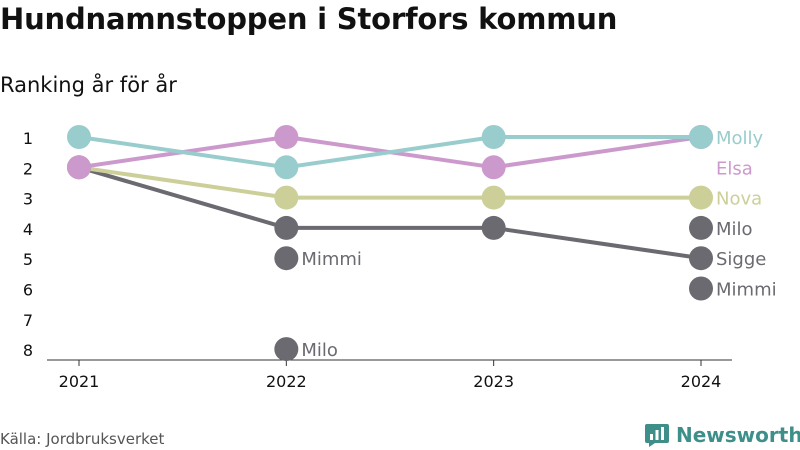 Image resolution: width=800 pixels, height=450 pixels. What do you see at coordinates (286, 381) in the screenshot?
I see `x-tick-label: 2022` at bounding box center [286, 381].